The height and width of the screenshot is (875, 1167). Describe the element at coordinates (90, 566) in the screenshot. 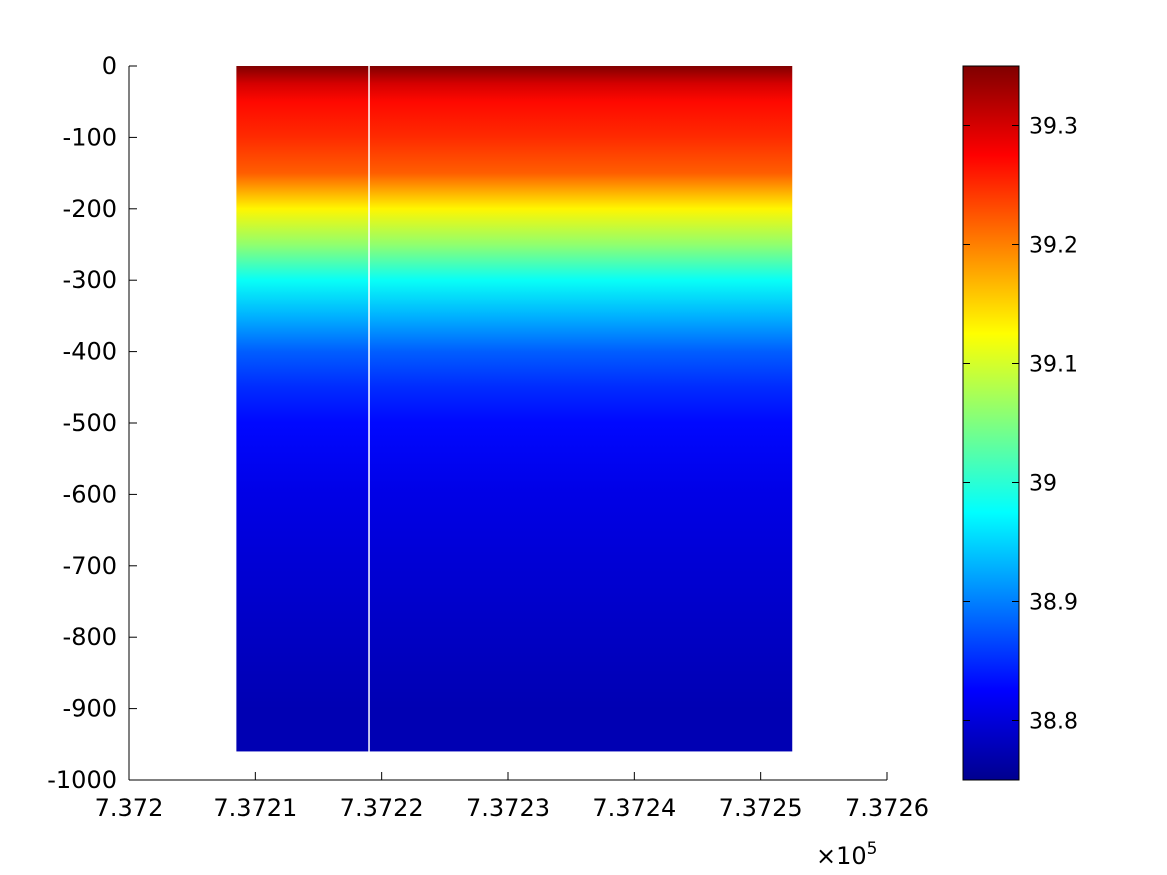

I see `y-tick-label: -700` at that location.